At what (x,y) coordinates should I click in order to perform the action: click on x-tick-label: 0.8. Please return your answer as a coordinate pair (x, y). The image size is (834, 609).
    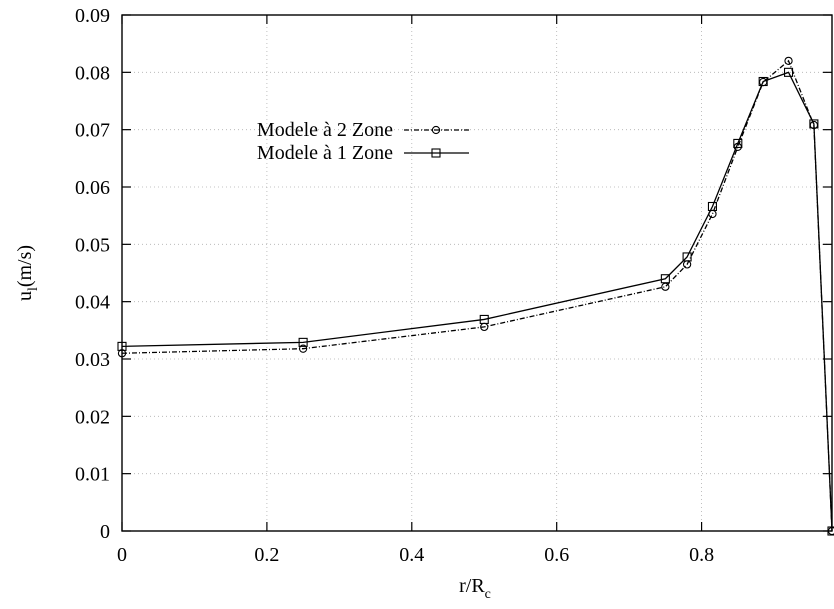
    Looking at the image, I should click on (701, 555).